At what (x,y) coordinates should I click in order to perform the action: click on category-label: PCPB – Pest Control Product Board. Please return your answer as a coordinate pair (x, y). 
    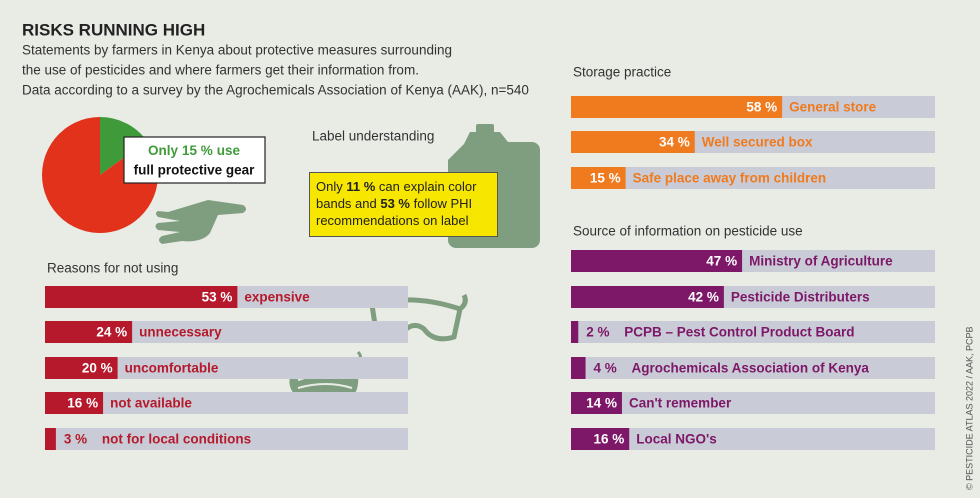
    Looking at the image, I should click on (739, 332).